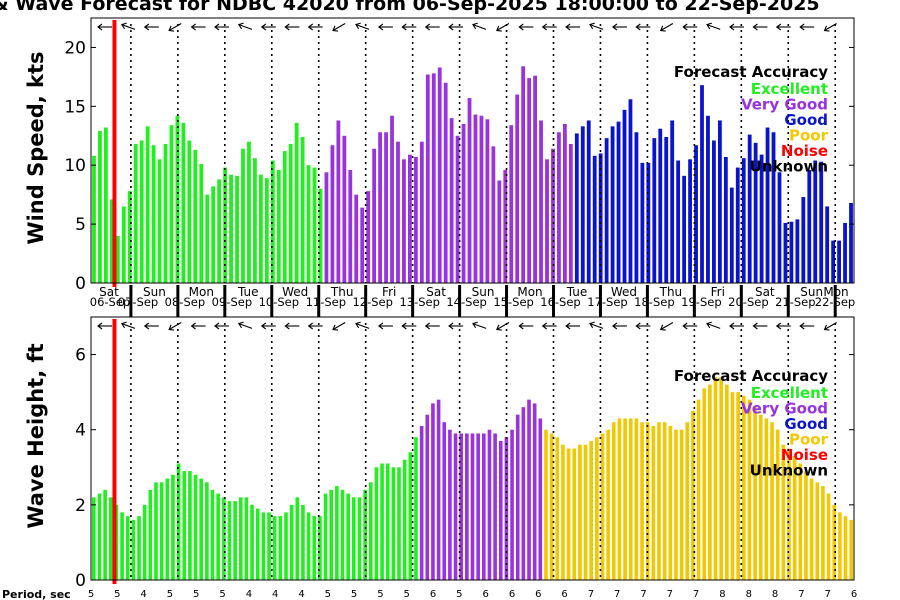 This screenshot has width=900, height=600. I want to click on day-label: Sun, so click(154, 292).